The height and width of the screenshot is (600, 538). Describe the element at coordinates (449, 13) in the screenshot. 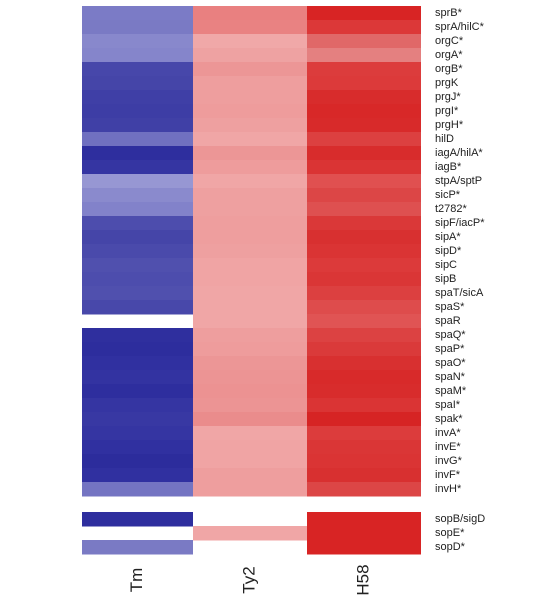

I see `row-label: sprB*` at that location.